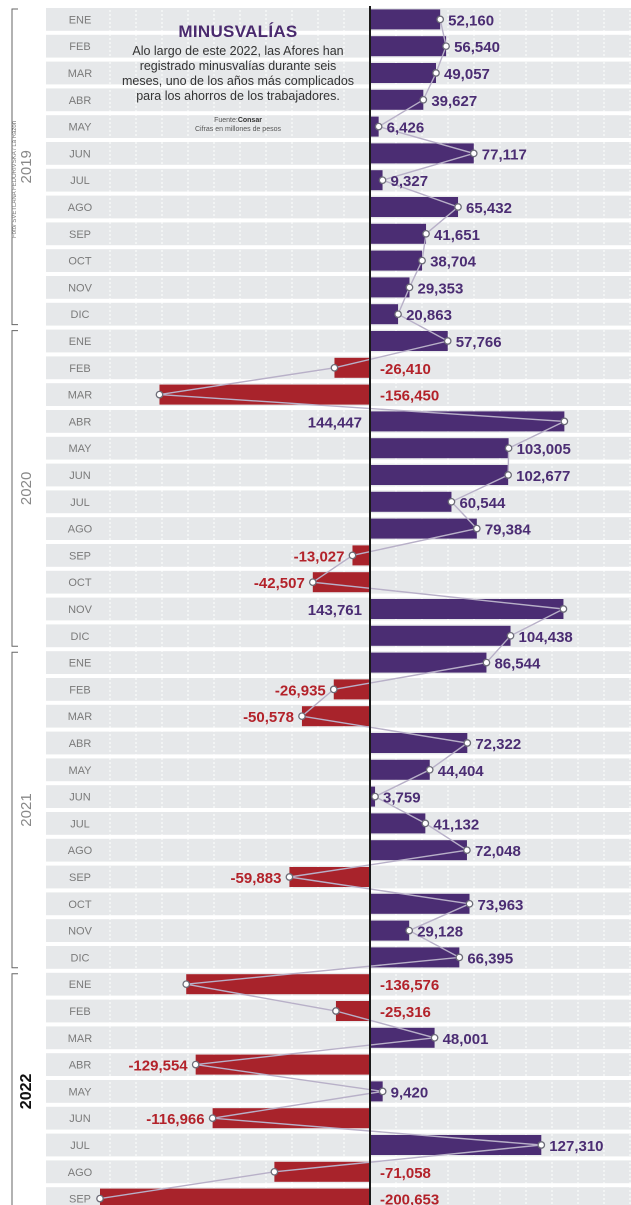 This screenshot has width=631, height=1205. I want to click on data-label: -13,027, so click(319, 556).